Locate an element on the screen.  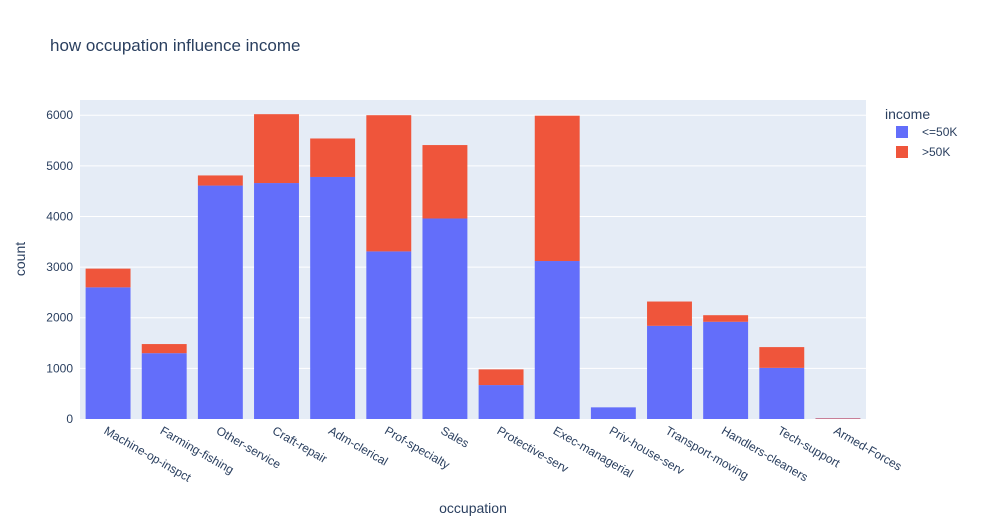
y-tick-label: 3000 is located at coordinates (59, 267).